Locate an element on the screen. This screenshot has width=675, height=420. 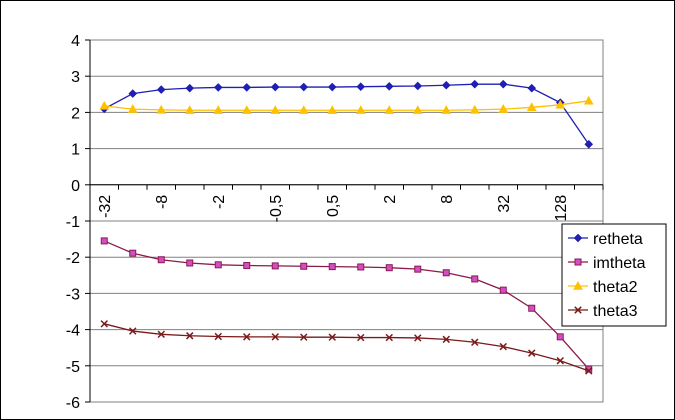
y-tick-label: -1 is located at coordinates (73, 222).